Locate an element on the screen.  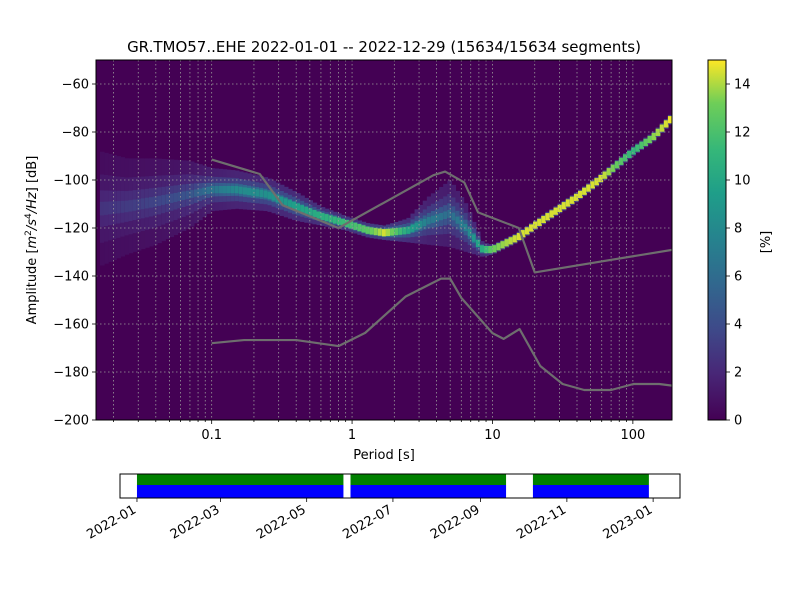
colorbar-tick-label: 0 is located at coordinates (738, 421).